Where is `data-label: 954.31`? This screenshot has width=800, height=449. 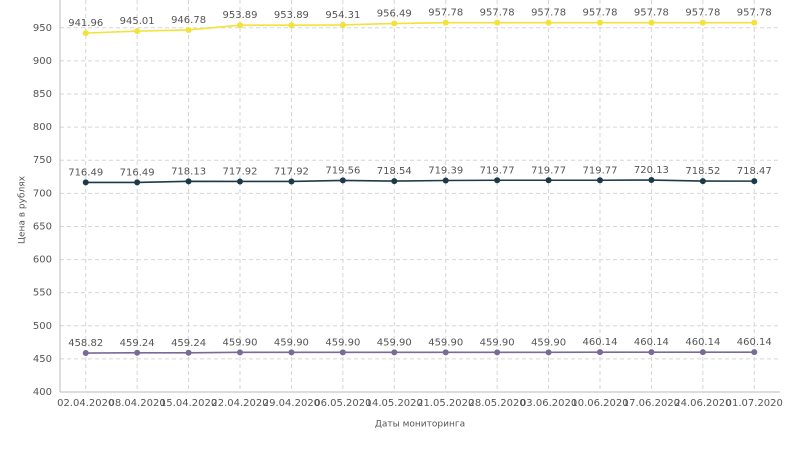 data-label: 954.31 is located at coordinates (342, 15).